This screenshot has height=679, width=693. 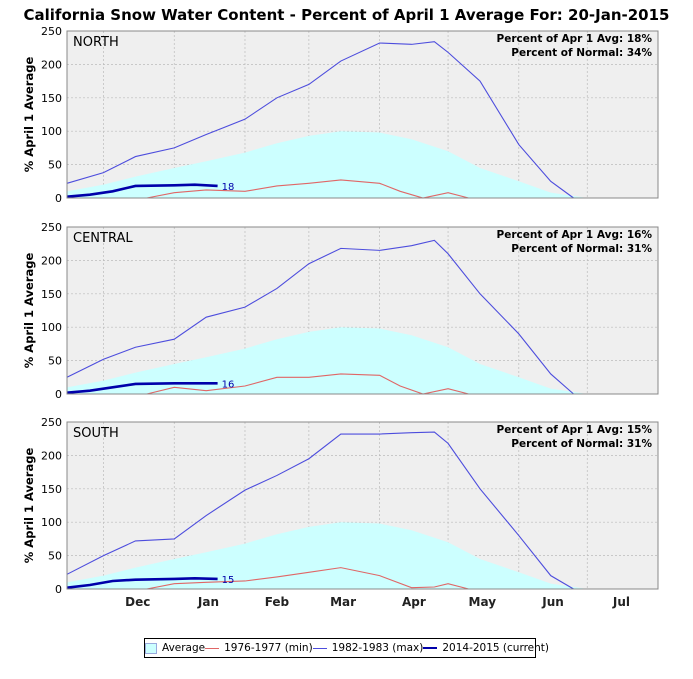 What do you see at coordinates (277, 602) in the screenshot?
I see `x-tick-label: Feb` at bounding box center [277, 602].